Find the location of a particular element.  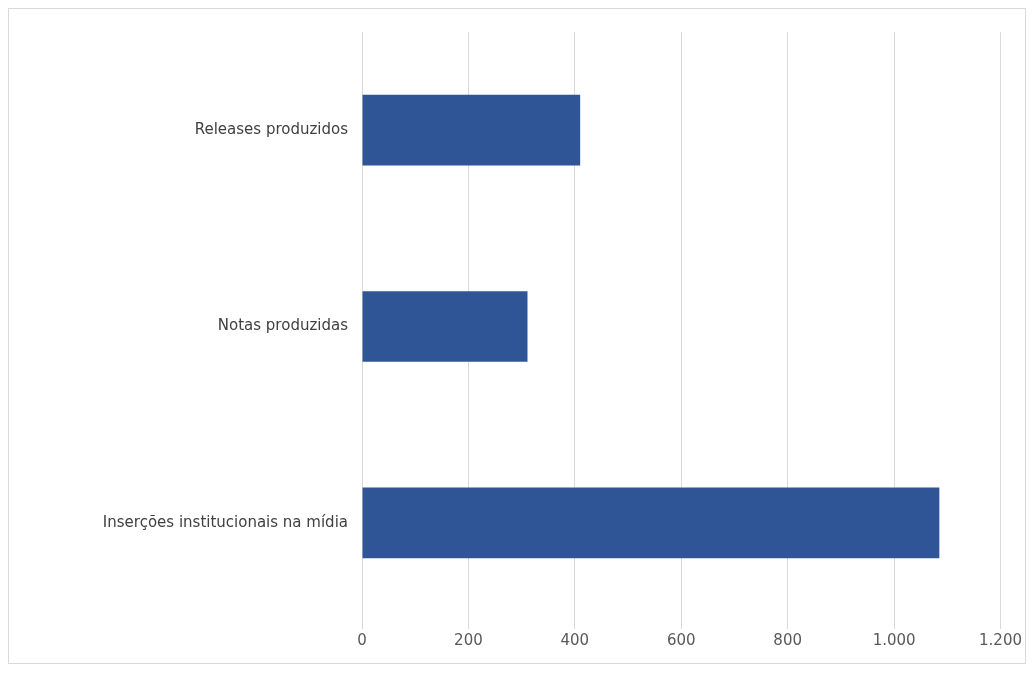

x-tick-label: 1.200 is located at coordinates (1001, 639).